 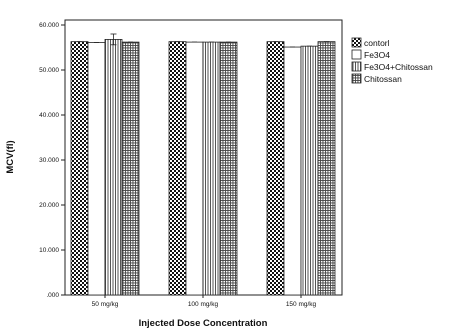 I want to click on legend-swatch-grid, so click(x=356, y=78).